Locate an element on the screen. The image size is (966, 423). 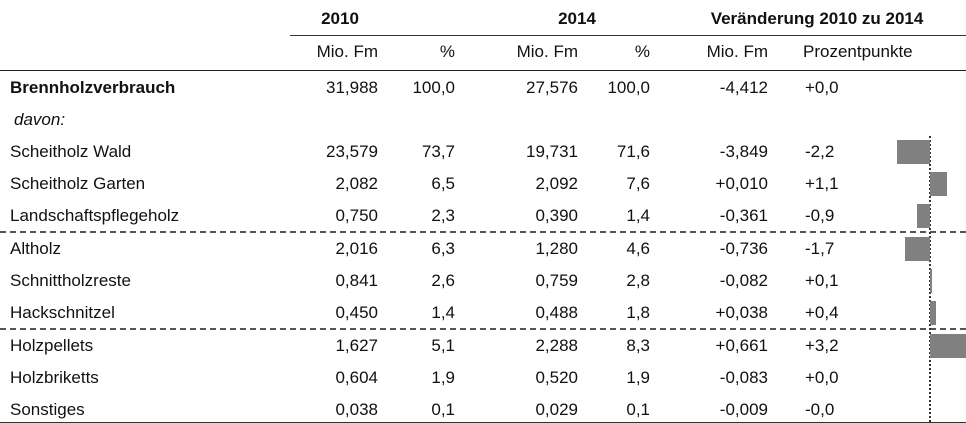
row-label: davon: is located at coordinates (40, 119).